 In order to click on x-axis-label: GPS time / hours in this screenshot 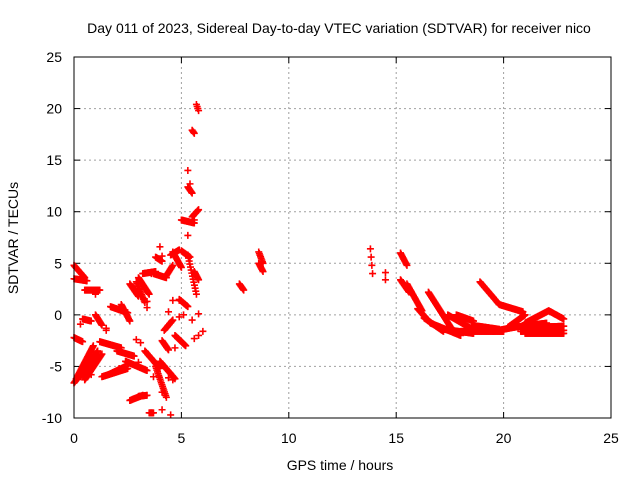, I will do `click(340, 465)`.